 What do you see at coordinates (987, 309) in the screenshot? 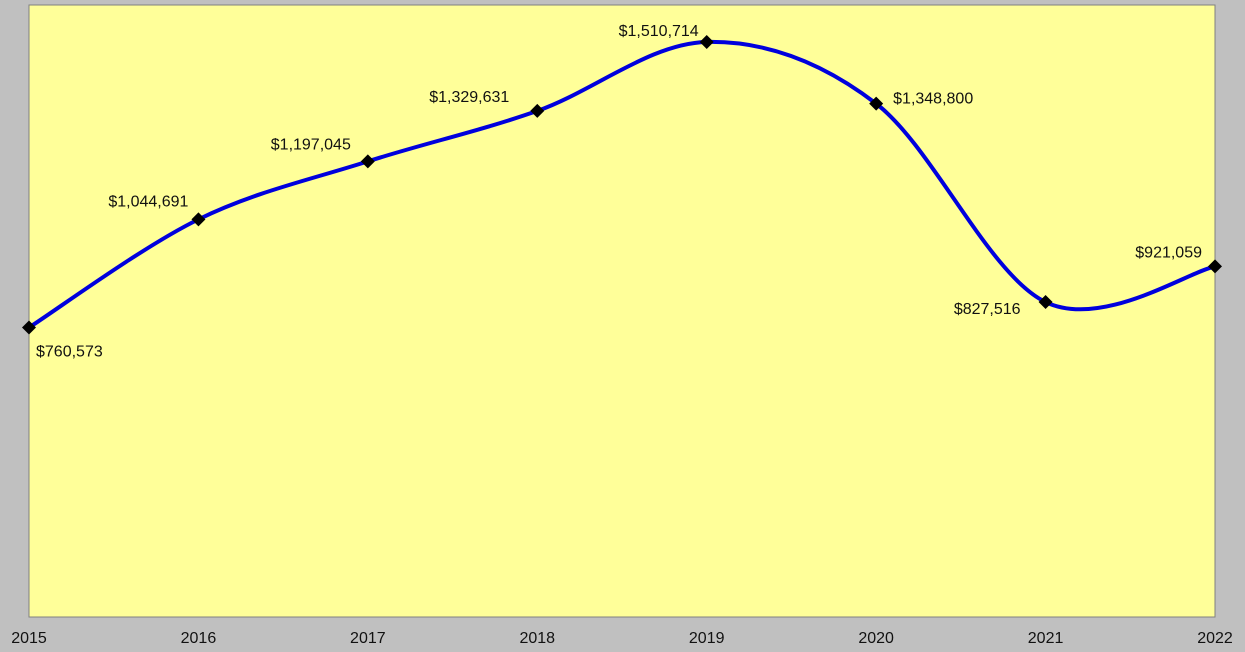
I see `data-label: $827,516` at bounding box center [987, 309].